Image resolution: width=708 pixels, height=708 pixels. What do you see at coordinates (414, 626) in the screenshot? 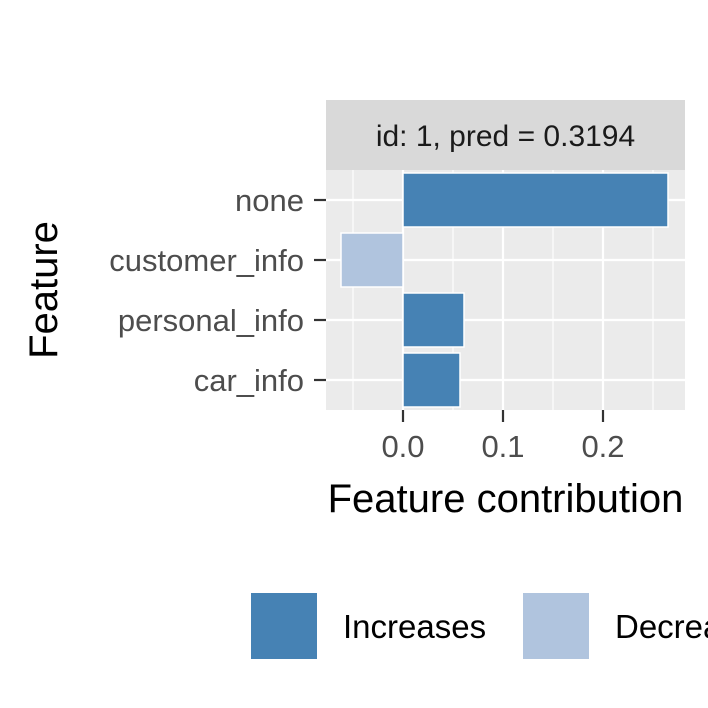
I see `legend-label: Increases` at bounding box center [414, 626].